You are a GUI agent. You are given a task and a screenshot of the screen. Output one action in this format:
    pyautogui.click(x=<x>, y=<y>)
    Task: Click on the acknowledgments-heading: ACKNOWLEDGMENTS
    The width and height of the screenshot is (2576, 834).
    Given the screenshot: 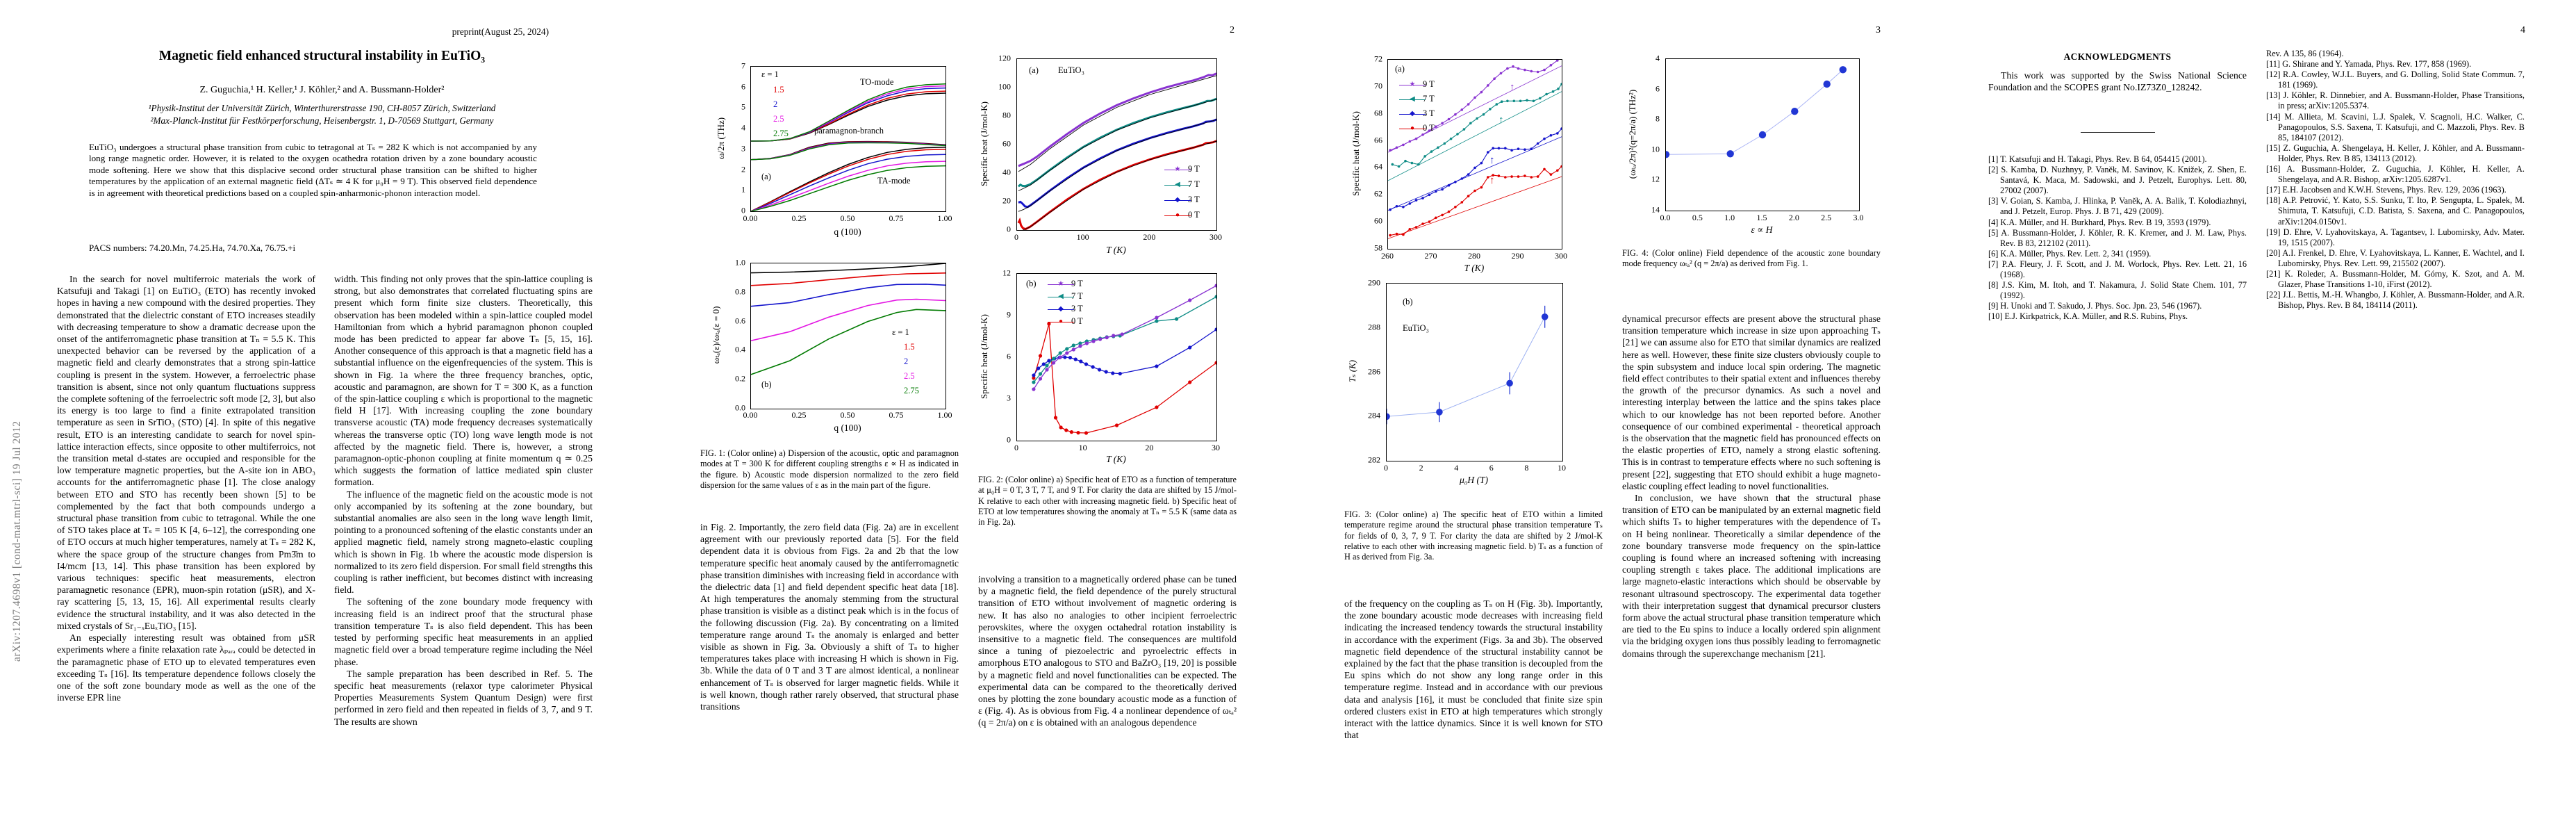 What is the action you would take?
    pyautogui.click(x=2118, y=56)
    